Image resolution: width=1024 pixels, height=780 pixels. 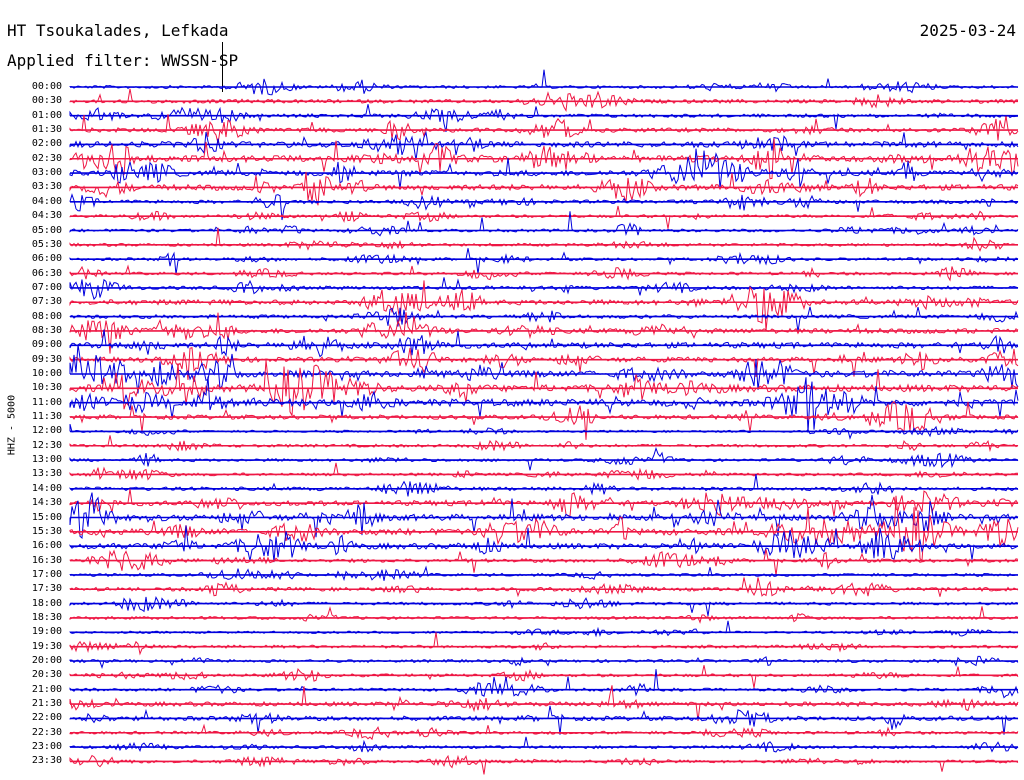 What do you see at coordinates (46, 574) in the screenshot?
I see `time-label: 17:00` at bounding box center [46, 574].